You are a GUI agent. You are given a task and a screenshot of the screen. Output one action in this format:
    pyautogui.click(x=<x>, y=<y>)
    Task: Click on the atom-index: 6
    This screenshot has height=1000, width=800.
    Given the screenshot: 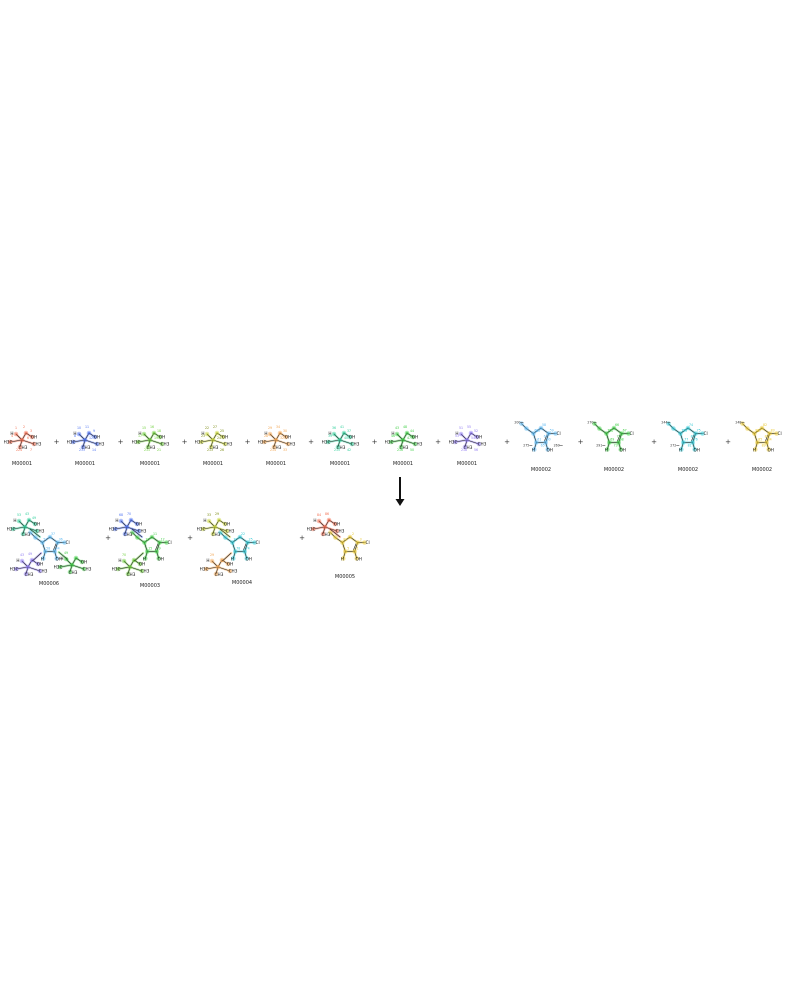 What is the action you would take?
    pyautogui.click(x=28, y=438)
    